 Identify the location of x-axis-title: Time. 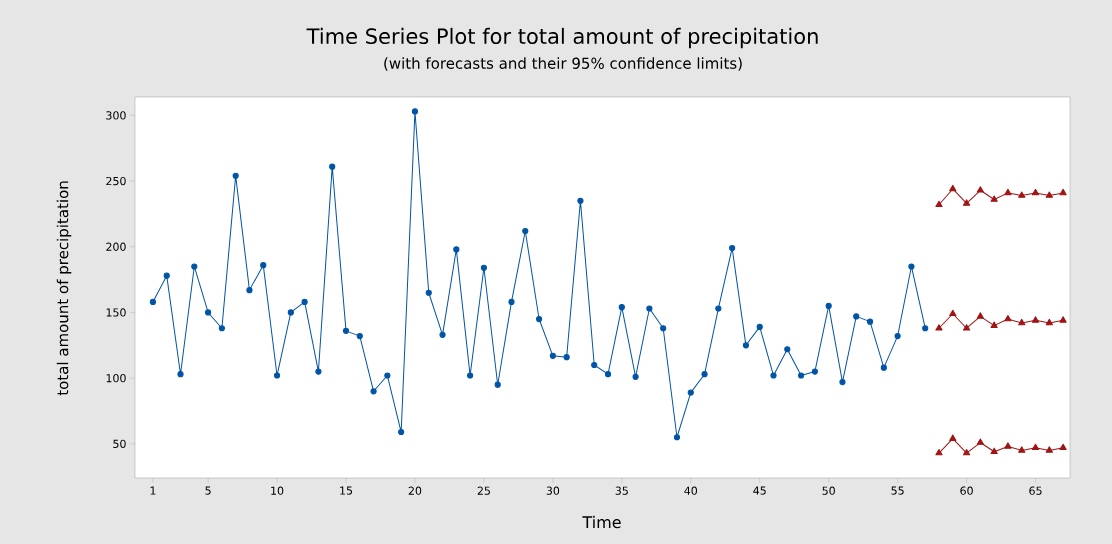
(601, 522).